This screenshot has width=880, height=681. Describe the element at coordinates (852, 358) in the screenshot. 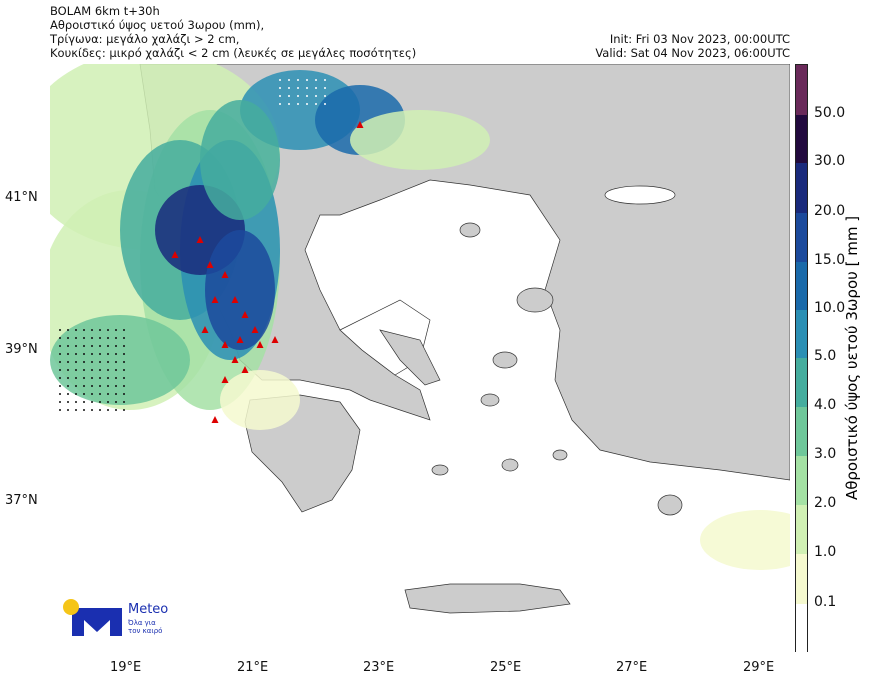

I see `colorbar-title: Αθροιστικό ύψος υετού 3ωρου [ mm ]` at that location.